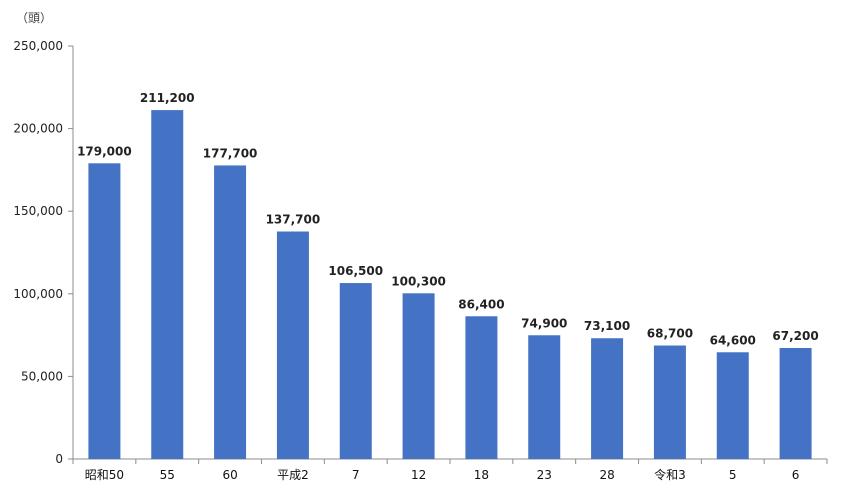  I want to click on x-category-label: 18, so click(481, 475).